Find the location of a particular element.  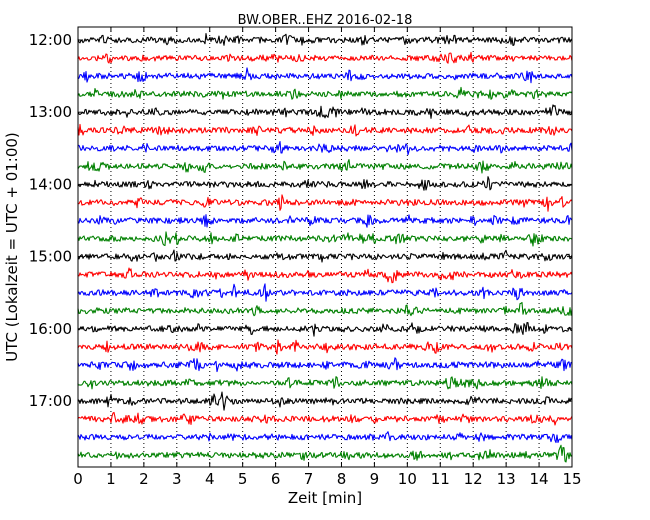

x-tick-label: 8 is located at coordinates (342, 479).